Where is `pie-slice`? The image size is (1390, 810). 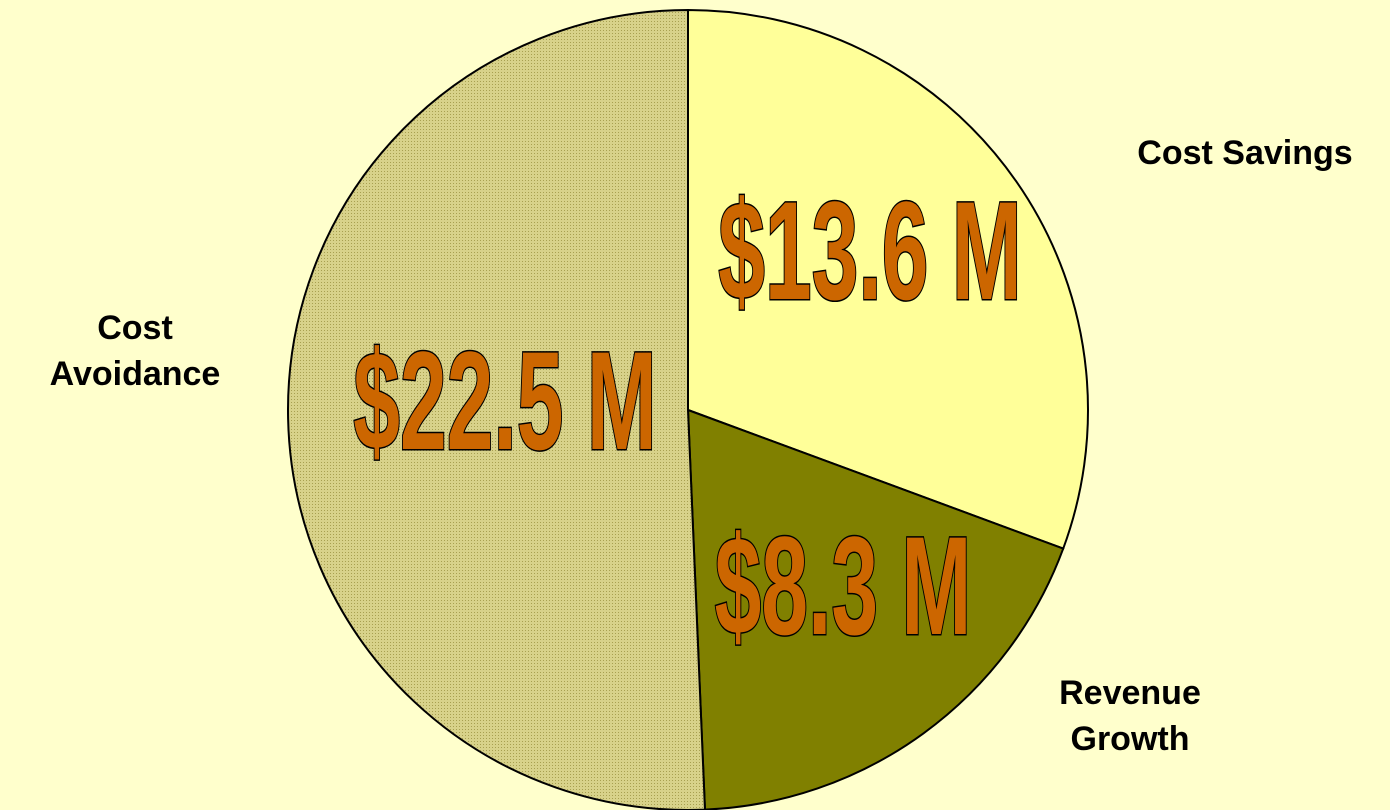 pie-slice is located at coordinates (875, 609).